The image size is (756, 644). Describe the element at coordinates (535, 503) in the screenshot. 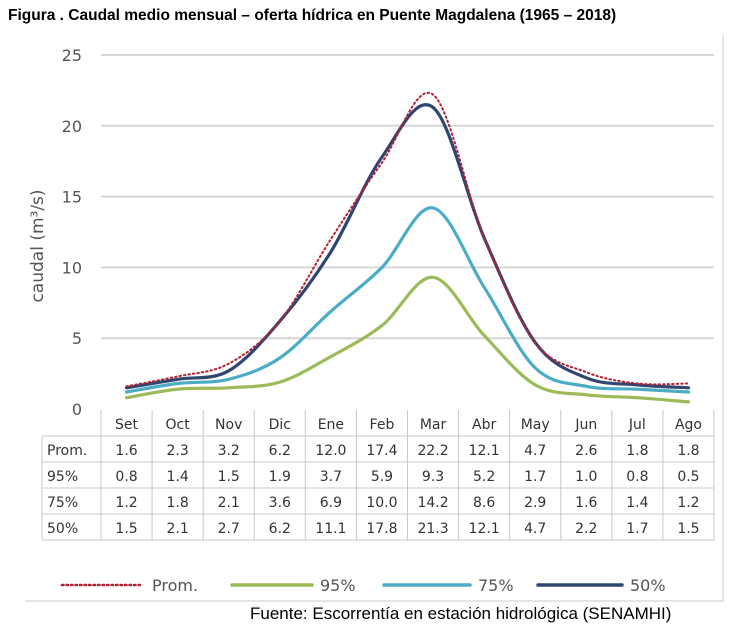

I see `data-value-label: 2.9` at that location.